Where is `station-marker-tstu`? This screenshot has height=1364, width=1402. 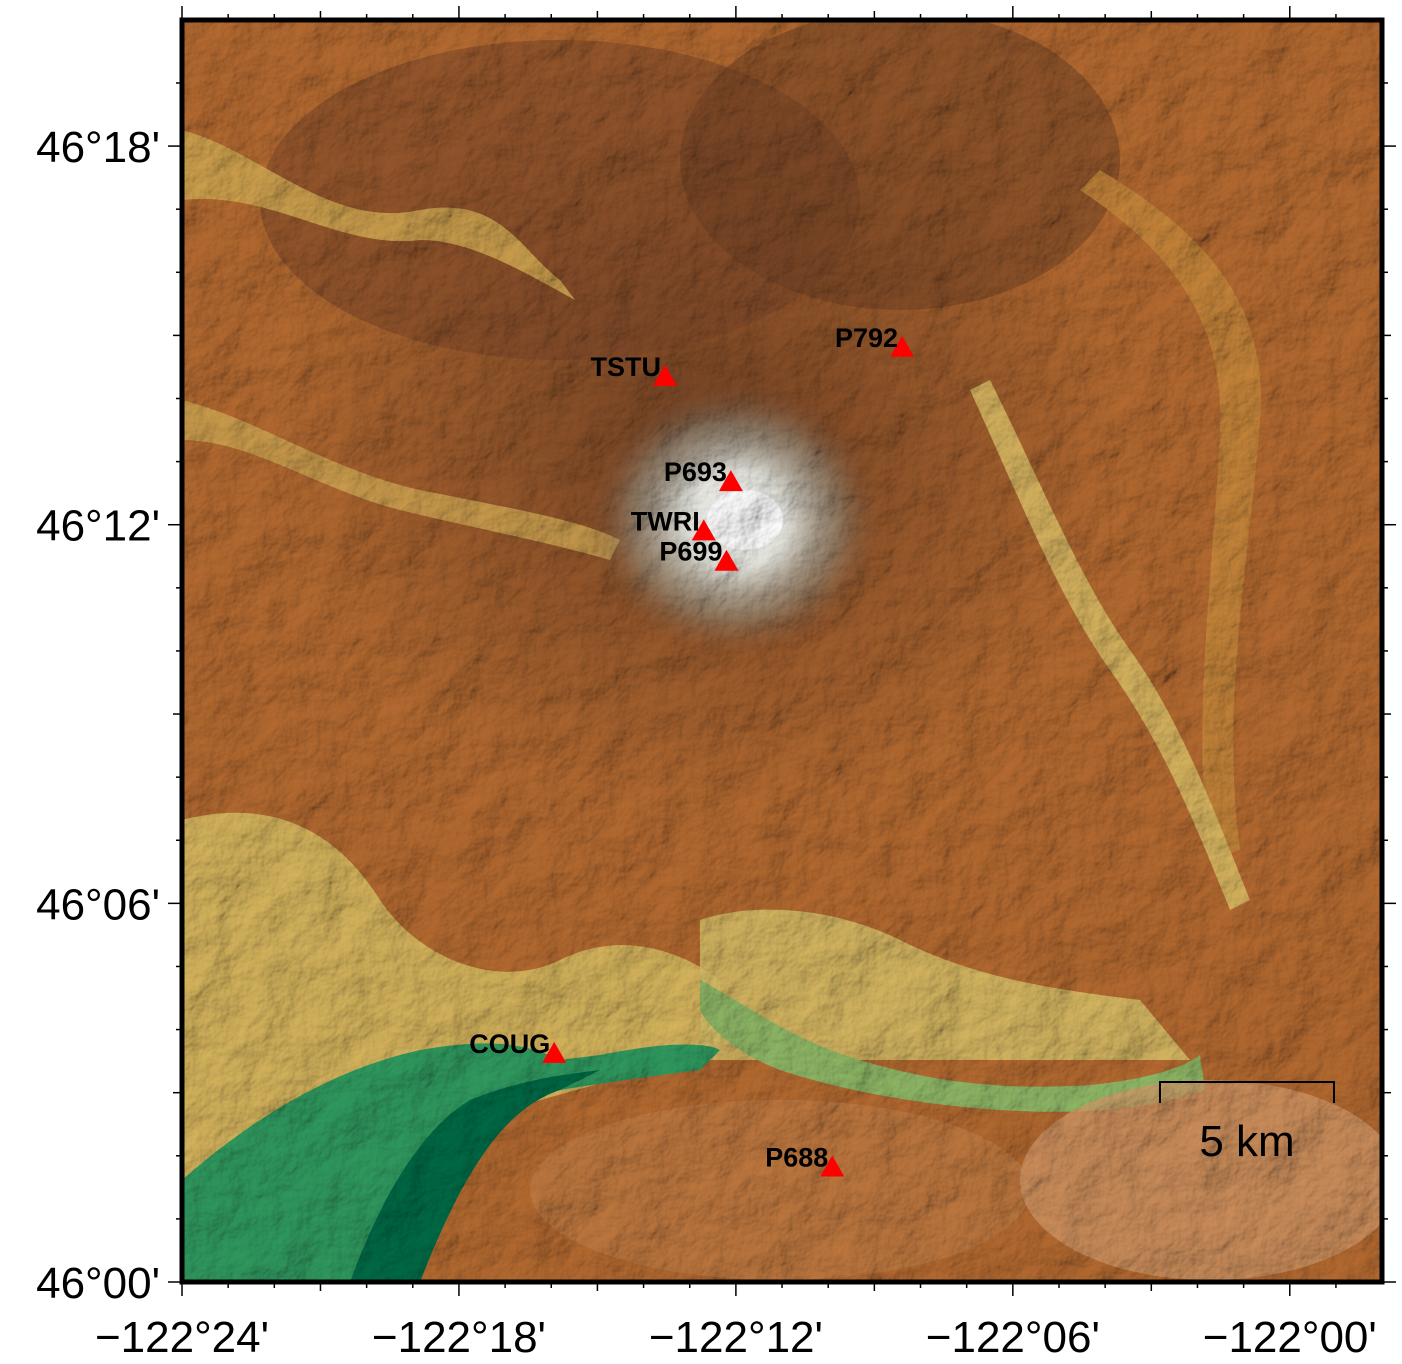
station-marker-tstu is located at coordinates (664, 375).